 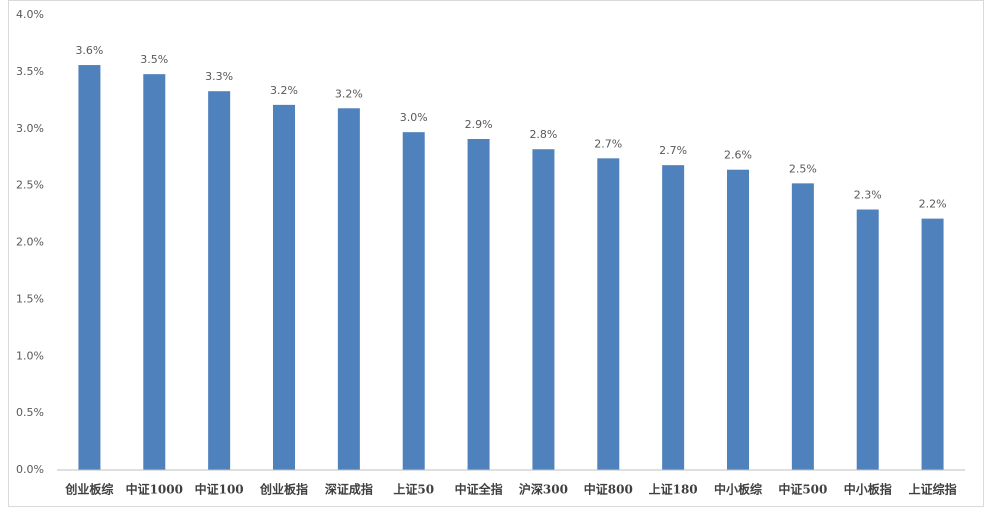 What do you see at coordinates (154, 59) in the screenshot?
I see `value-label: 3.5%` at bounding box center [154, 59].